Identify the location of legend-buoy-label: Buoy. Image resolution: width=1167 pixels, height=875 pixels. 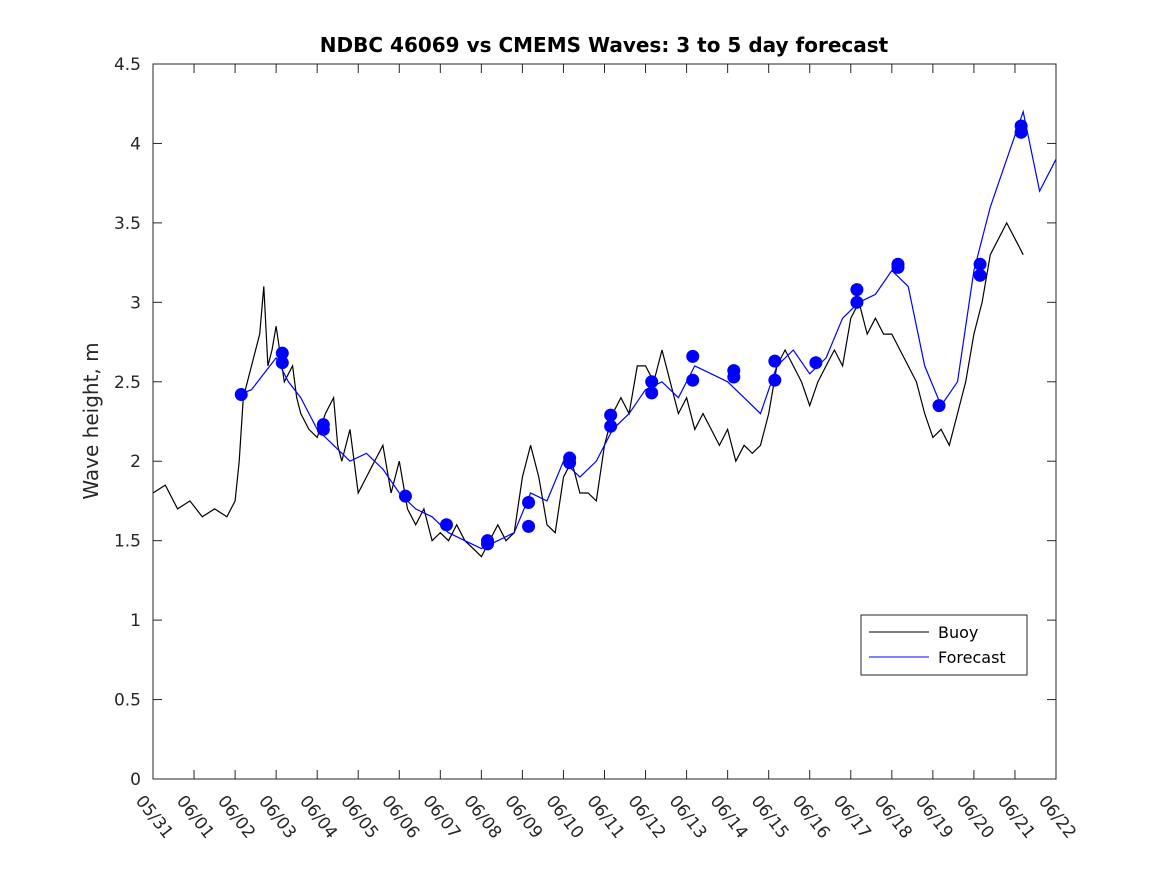
(958, 632).